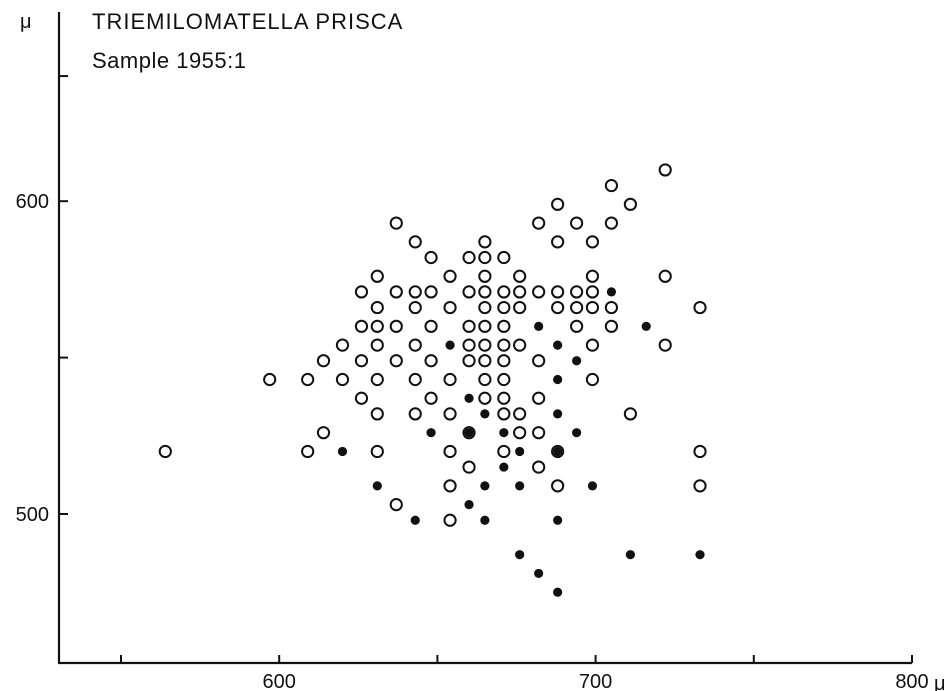  Describe the element at coordinates (26, 22) in the screenshot. I see `y-axis-unit: μ` at that location.